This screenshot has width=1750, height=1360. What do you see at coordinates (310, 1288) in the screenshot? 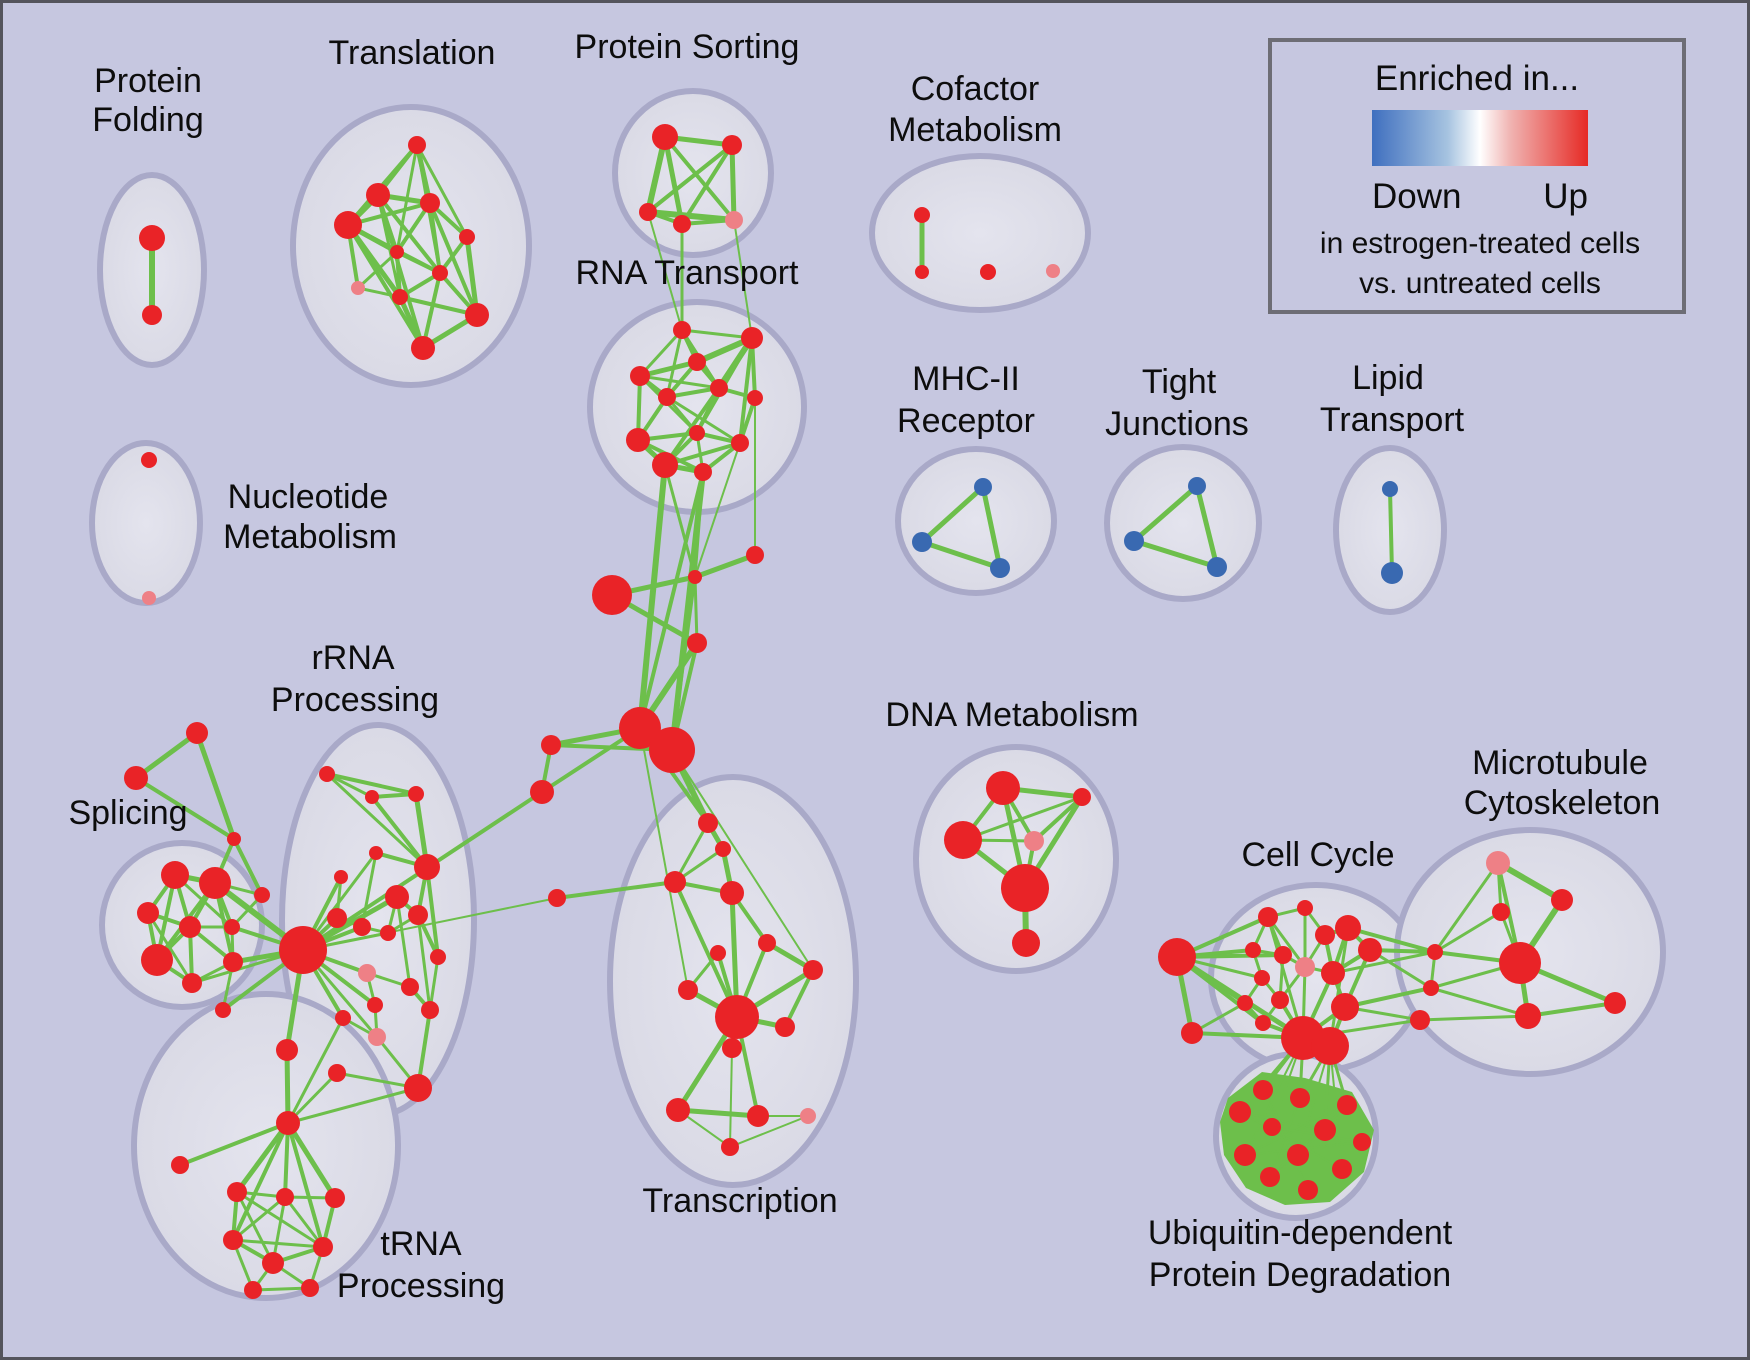
I see `node-tn7` at bounding box center [310, 1288].